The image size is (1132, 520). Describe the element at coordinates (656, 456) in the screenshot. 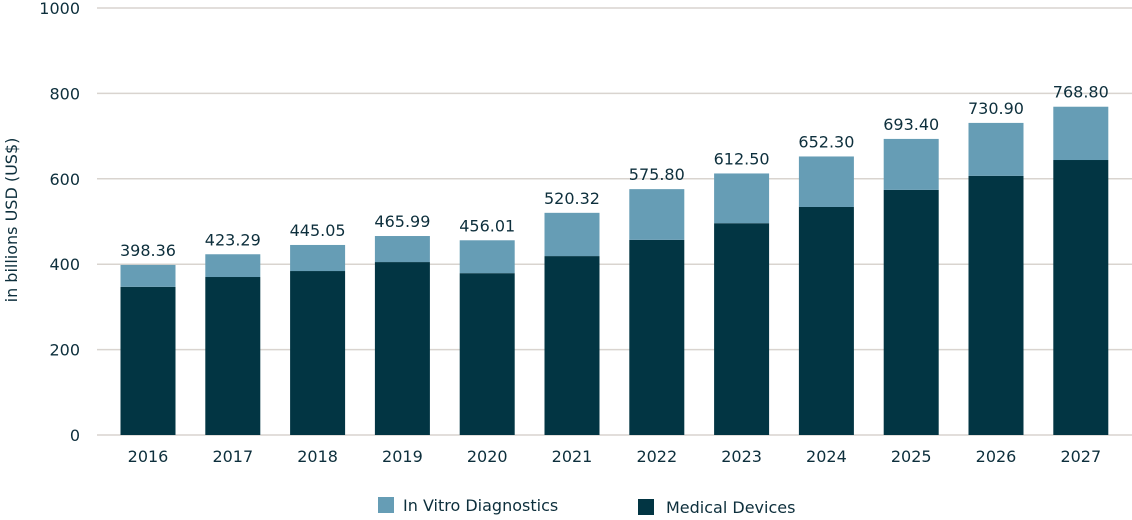

I see `x-tick-label: 2022` at that location.